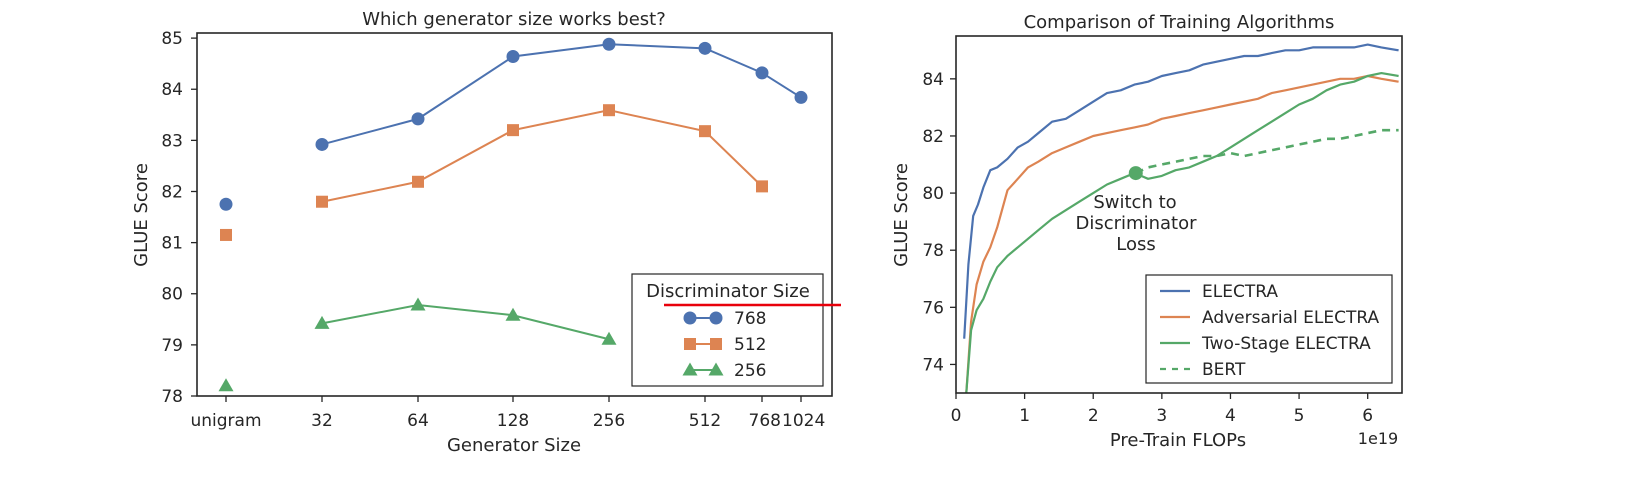 This screenshot has height=496, width=1626. I want to click on chart1-ytick-label: 80, so click(172, 295).